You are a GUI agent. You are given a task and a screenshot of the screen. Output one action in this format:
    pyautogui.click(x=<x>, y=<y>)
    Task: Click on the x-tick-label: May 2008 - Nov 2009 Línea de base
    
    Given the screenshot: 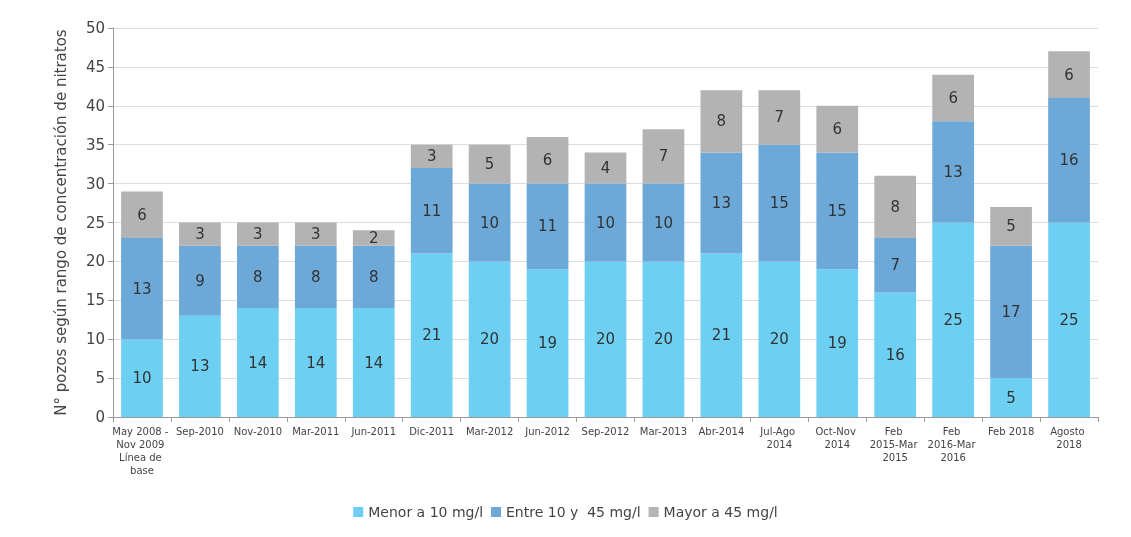 What is the action you would take?
    pyautogui.click(x=142, y=451)
    